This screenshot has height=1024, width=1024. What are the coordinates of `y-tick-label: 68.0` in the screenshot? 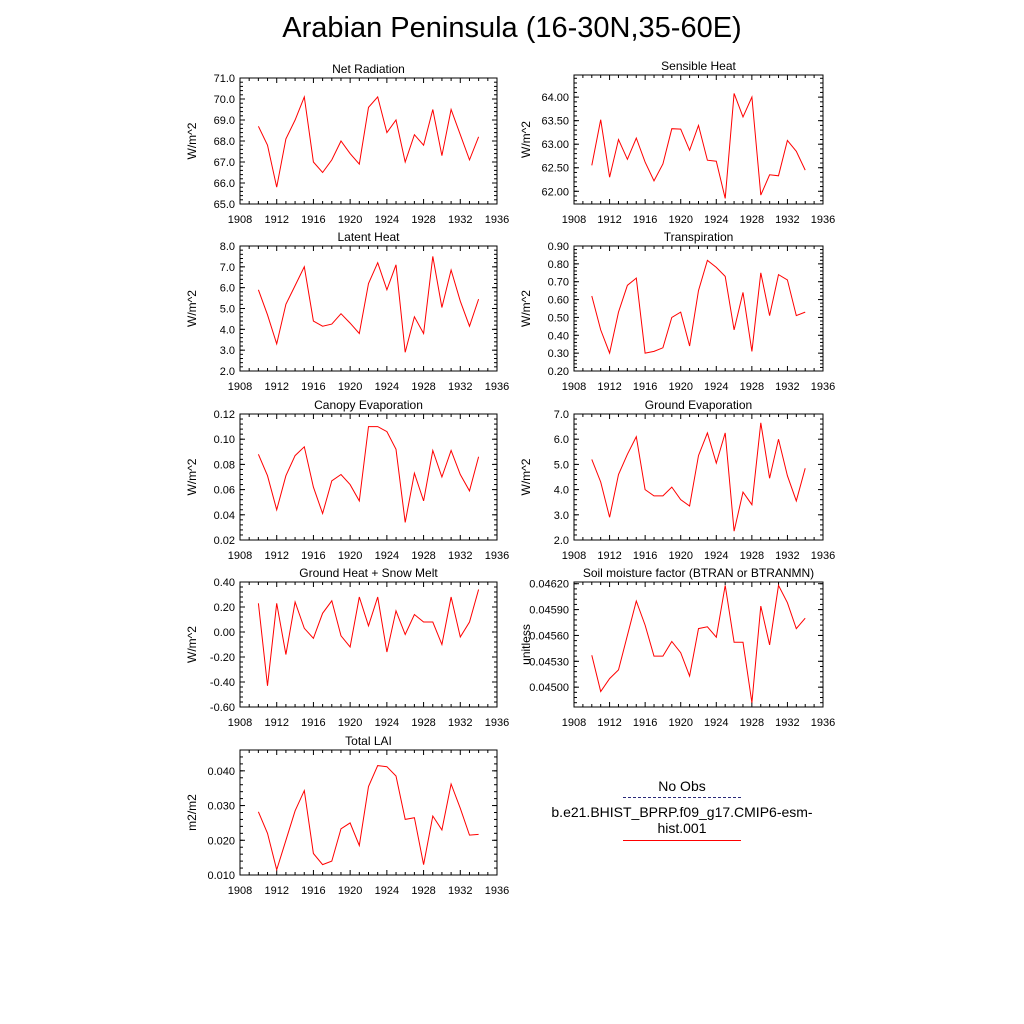 It's located at (224, 142).